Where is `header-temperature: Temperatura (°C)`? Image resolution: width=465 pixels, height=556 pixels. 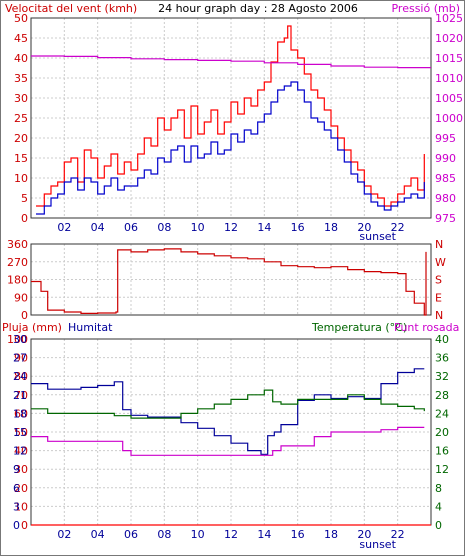 header-temperature: Temperatura (°C) is located at coordinates (359, 327).